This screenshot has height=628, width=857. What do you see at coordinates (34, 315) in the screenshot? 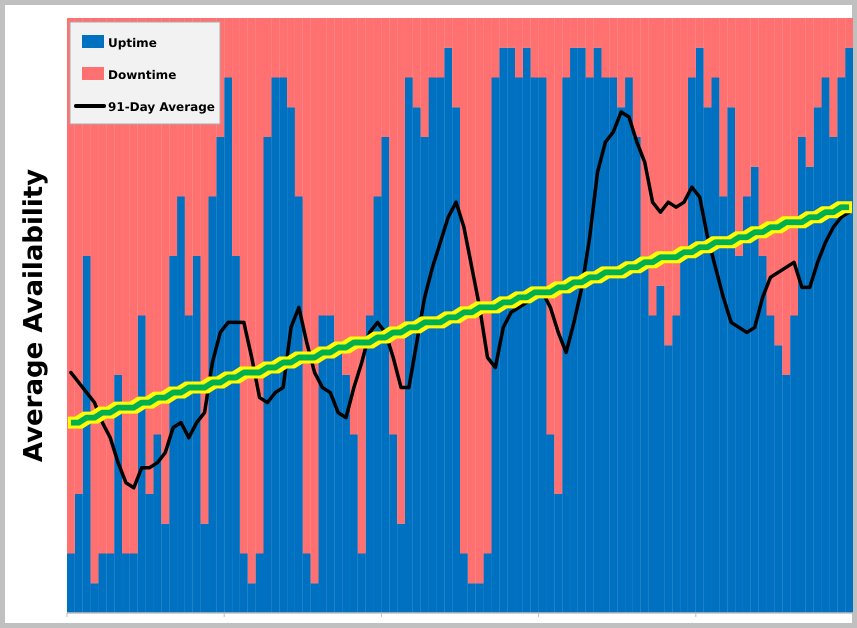
I see `y-axis-title: Average Availability` at bounding box center [34, 315].